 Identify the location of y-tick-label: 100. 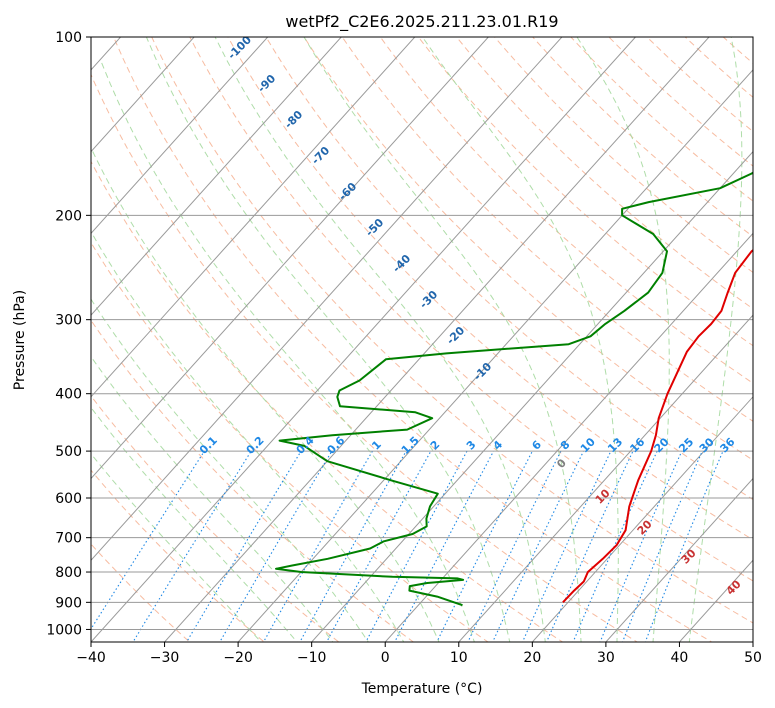
(68, 38).